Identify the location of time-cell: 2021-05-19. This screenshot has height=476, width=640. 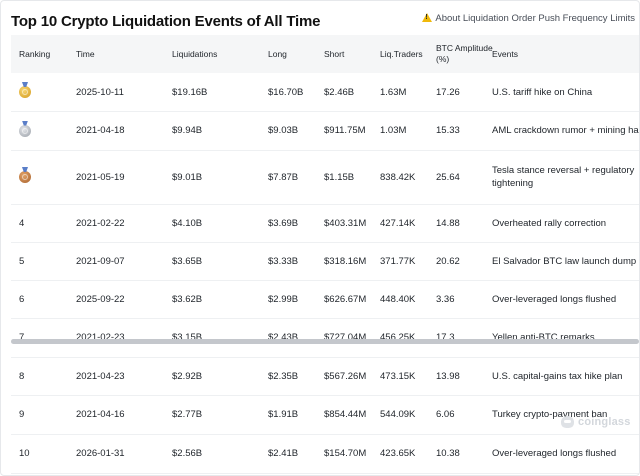
(100, 177).